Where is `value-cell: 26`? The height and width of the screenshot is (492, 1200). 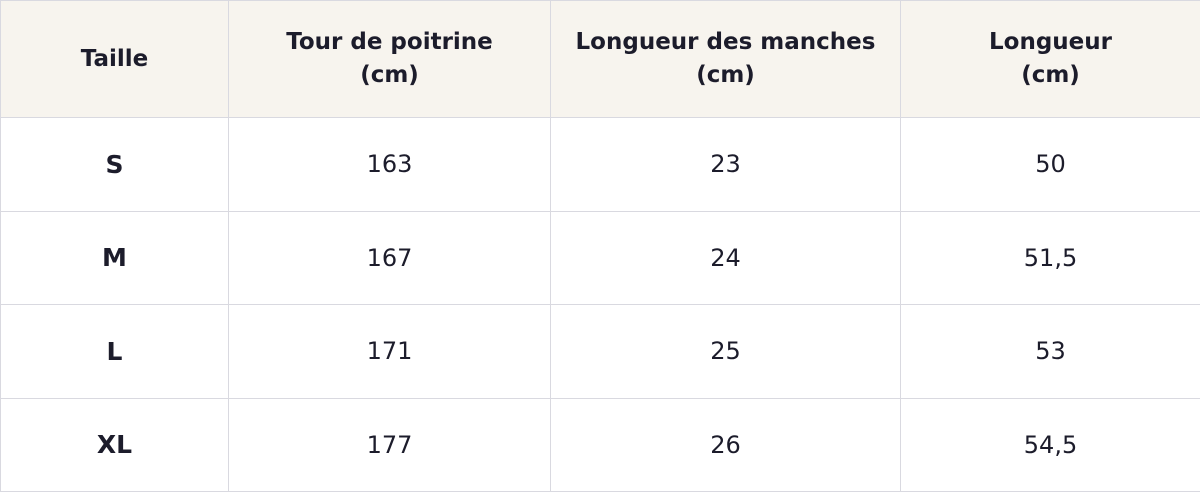
value-cell: 26 is located at coordinates (725, 444).